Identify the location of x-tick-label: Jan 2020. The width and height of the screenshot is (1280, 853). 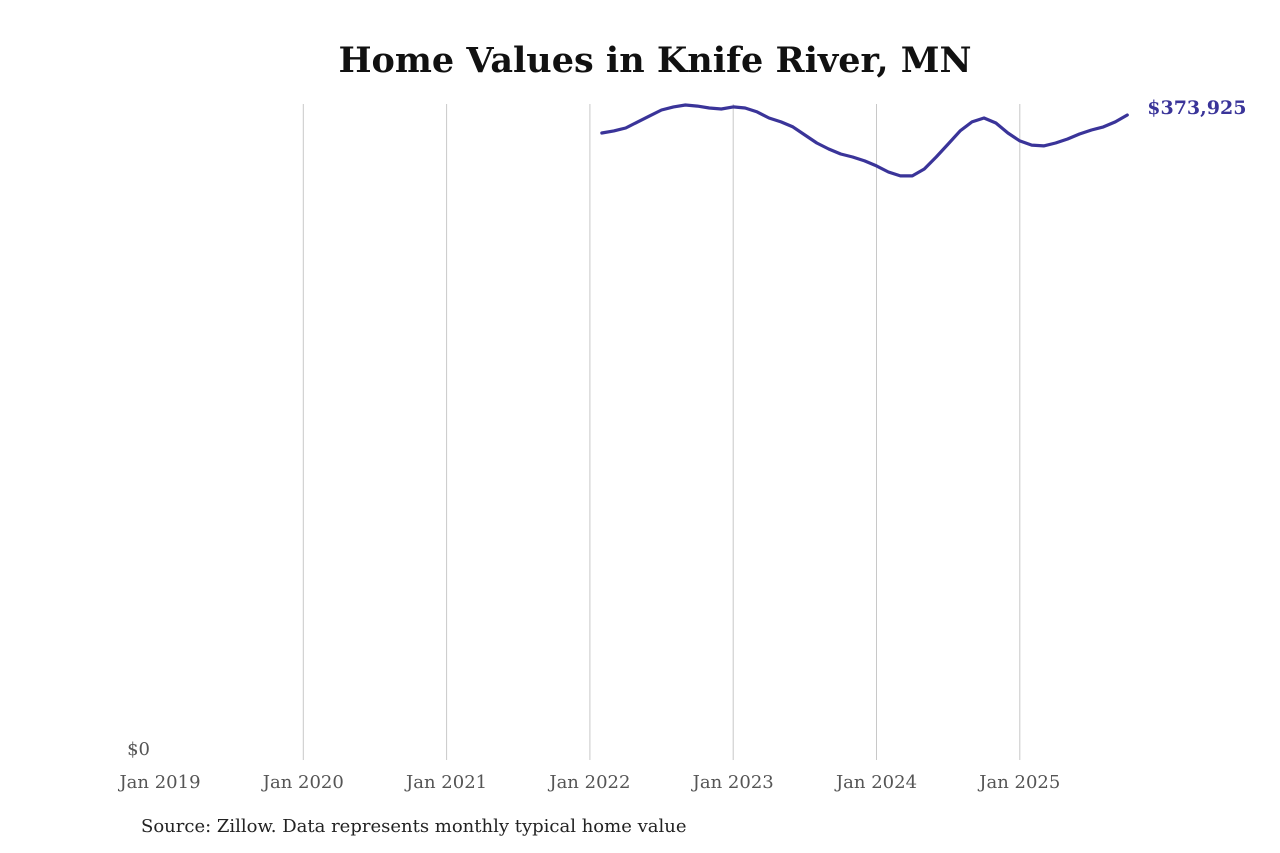
(302, 782).